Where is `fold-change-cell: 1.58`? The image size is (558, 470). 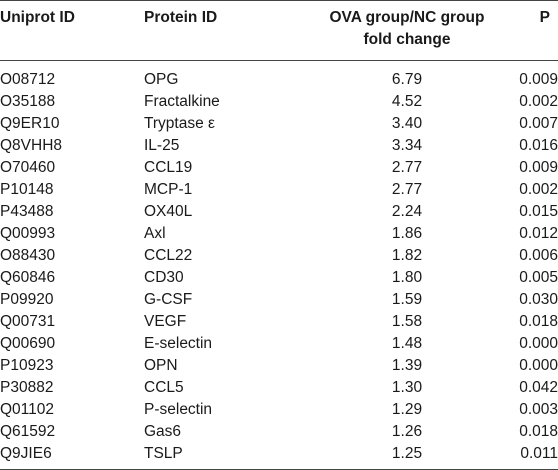 fold-change-cell: 1.58 is located at coordinates (407, 321).